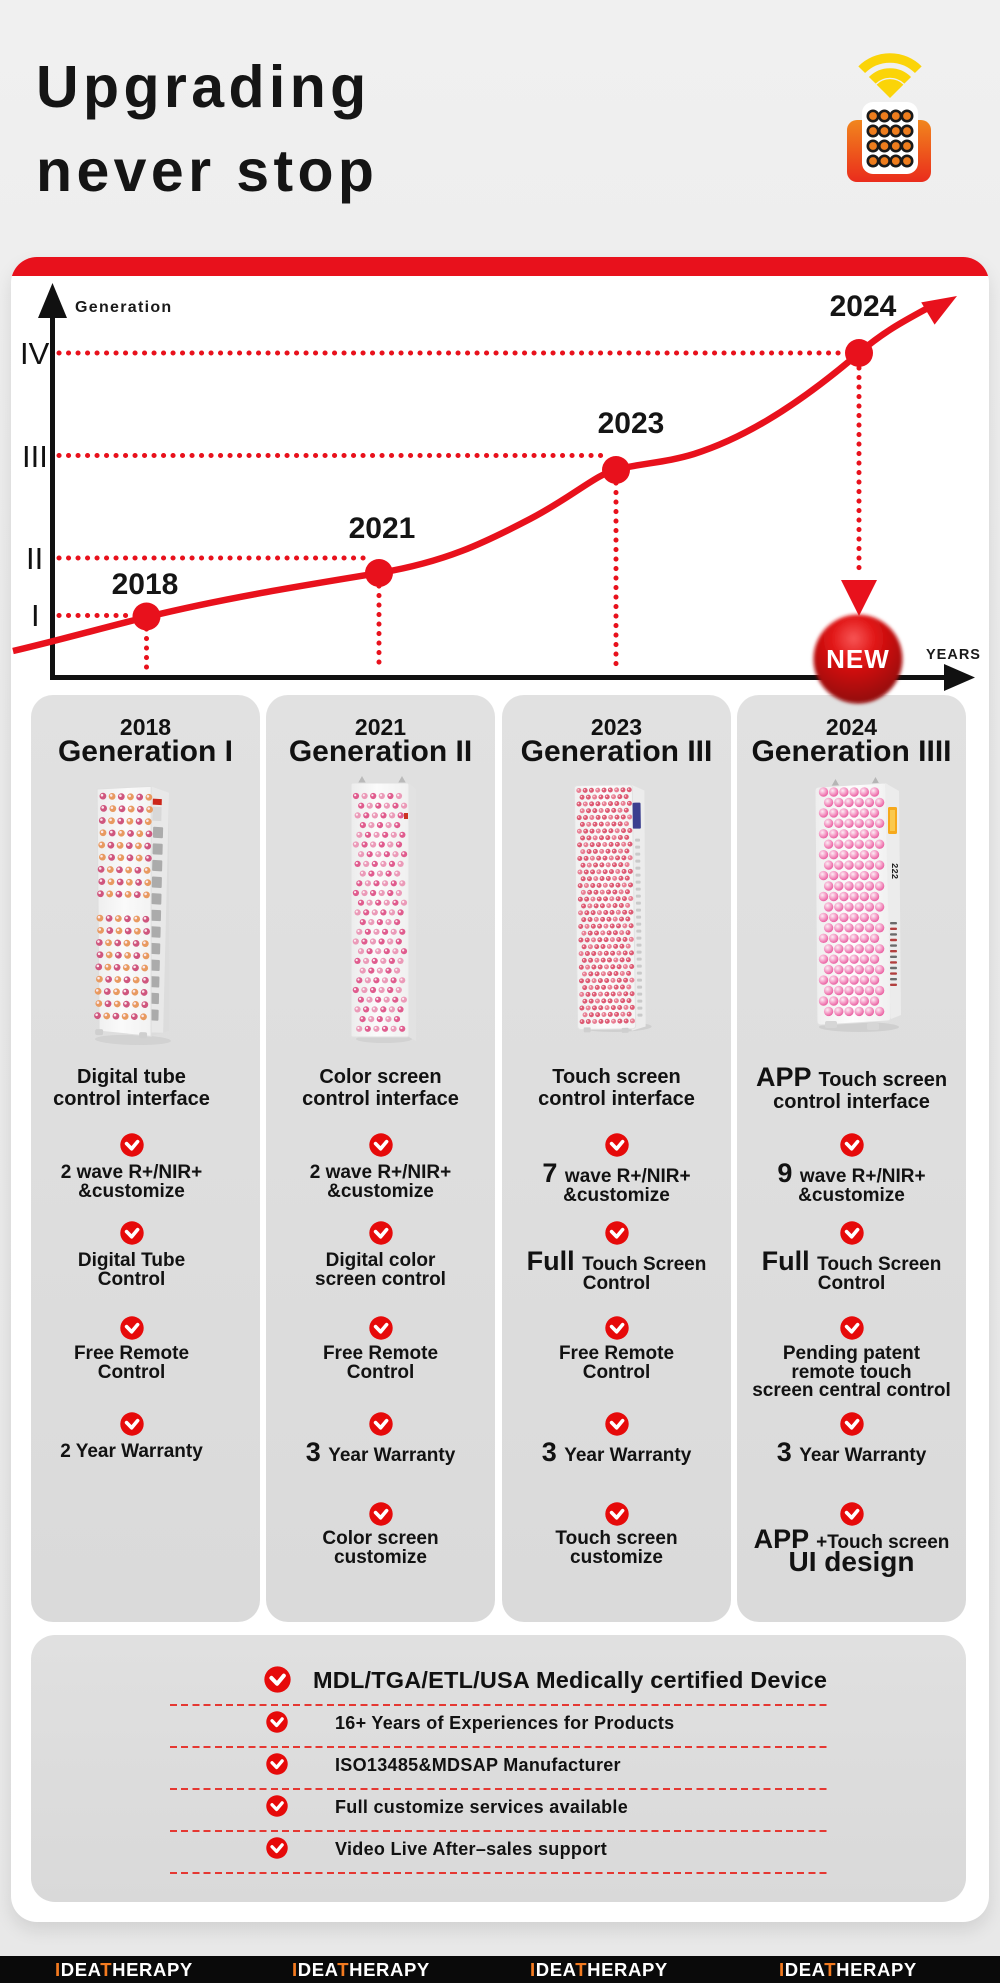  Describe the element at coordinates (631, 423) in the screenshot. I see `svg-text: 2023` at that location.